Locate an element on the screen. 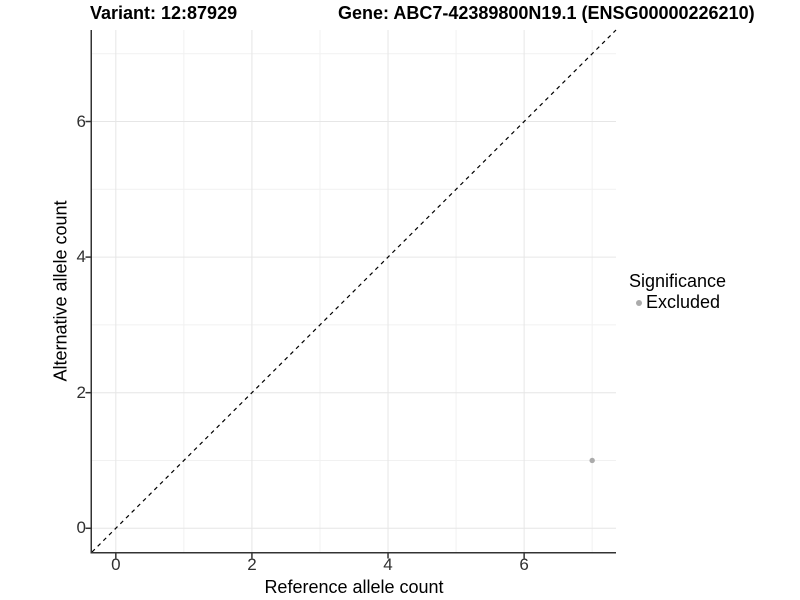  y-tick-label: 0 is located at coordinates (81, 528).